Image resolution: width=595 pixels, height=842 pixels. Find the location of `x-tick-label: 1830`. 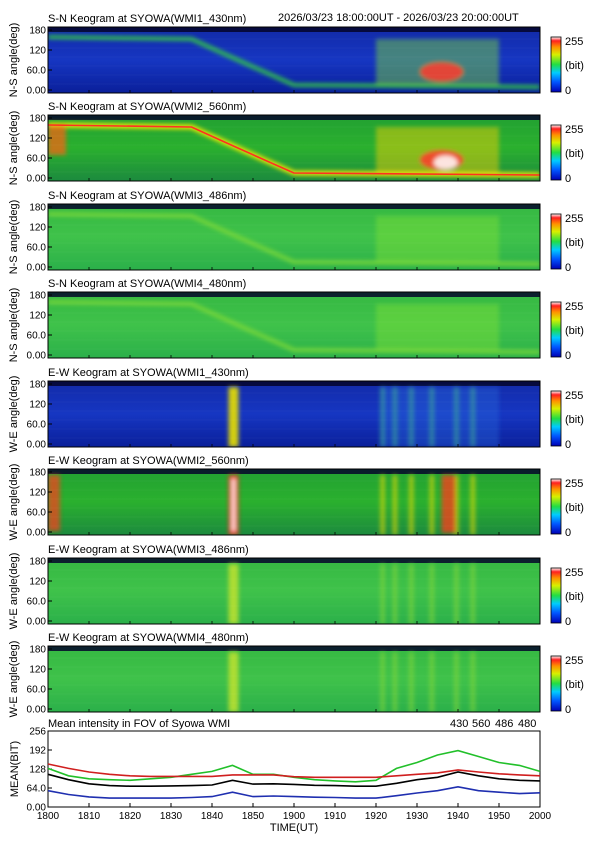

x-tick-label: 1830 is located at coordinates (171, 816).